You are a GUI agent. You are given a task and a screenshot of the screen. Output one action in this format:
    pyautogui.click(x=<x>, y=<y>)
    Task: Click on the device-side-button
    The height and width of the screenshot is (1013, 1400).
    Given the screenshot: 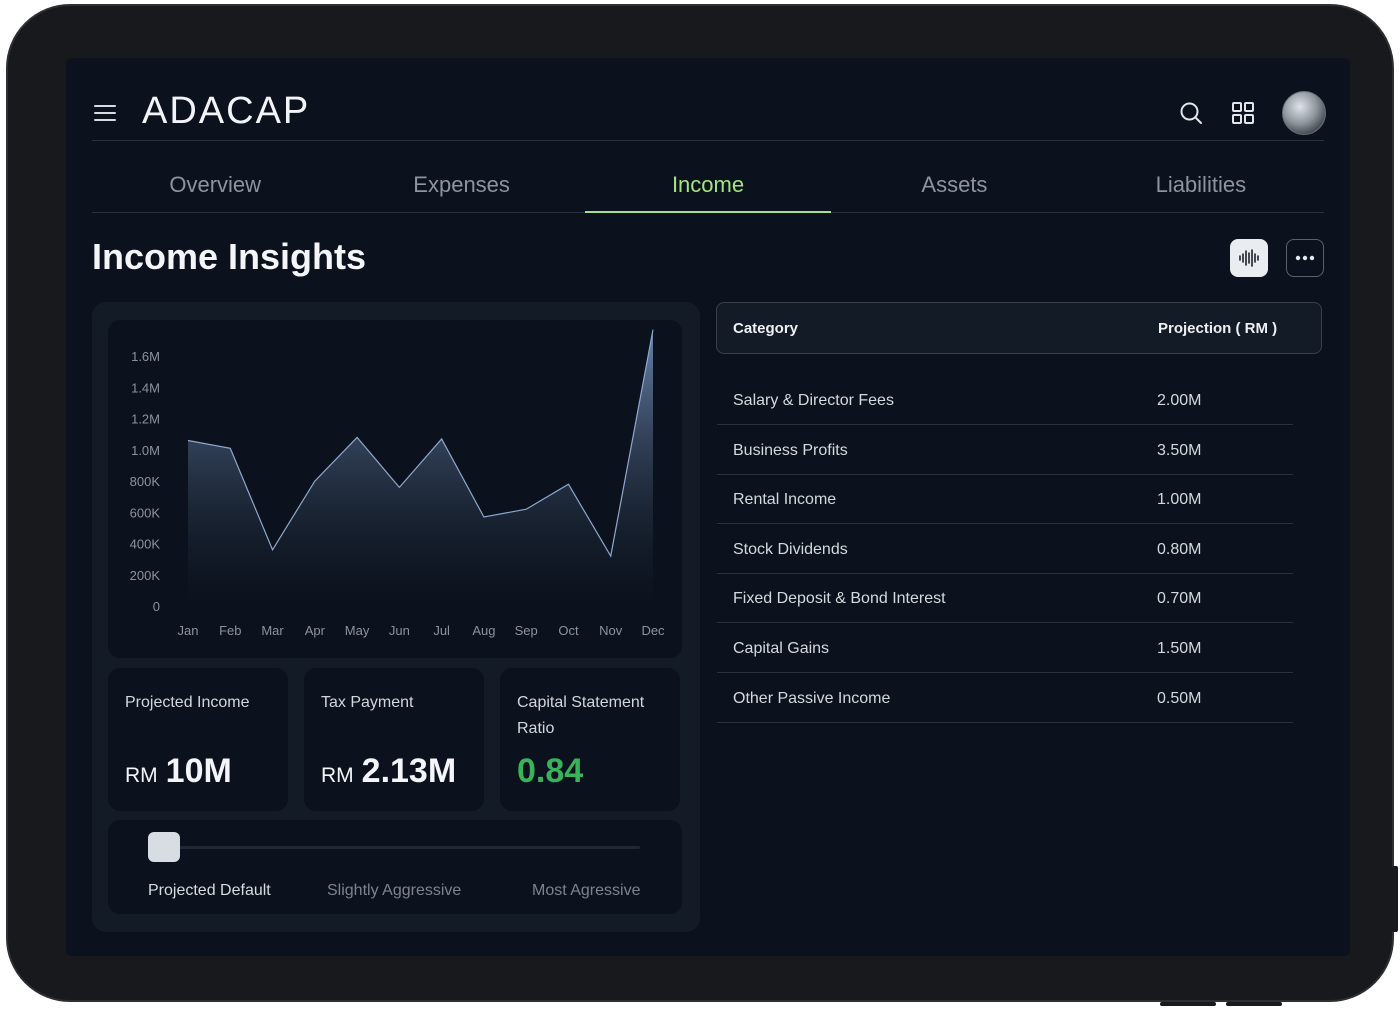 What is the action you would take?
    pyautogui.click(x=1395, y=899)
    